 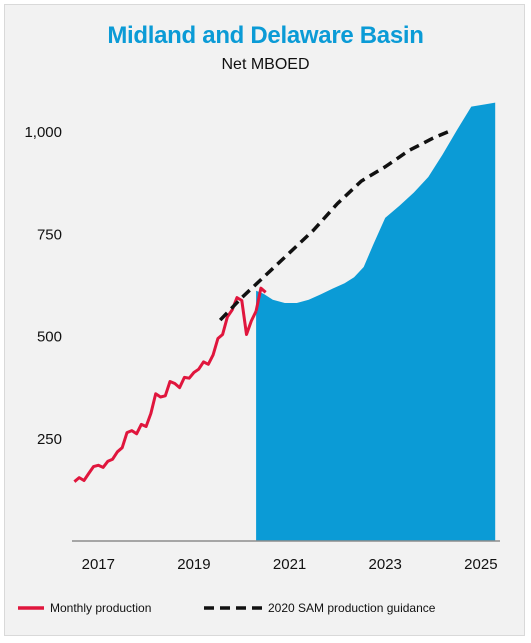 What do you see at coordinates (260, 299) in the screenshot?
I see `monthly-production-tail` at bounding box center [260, 299].